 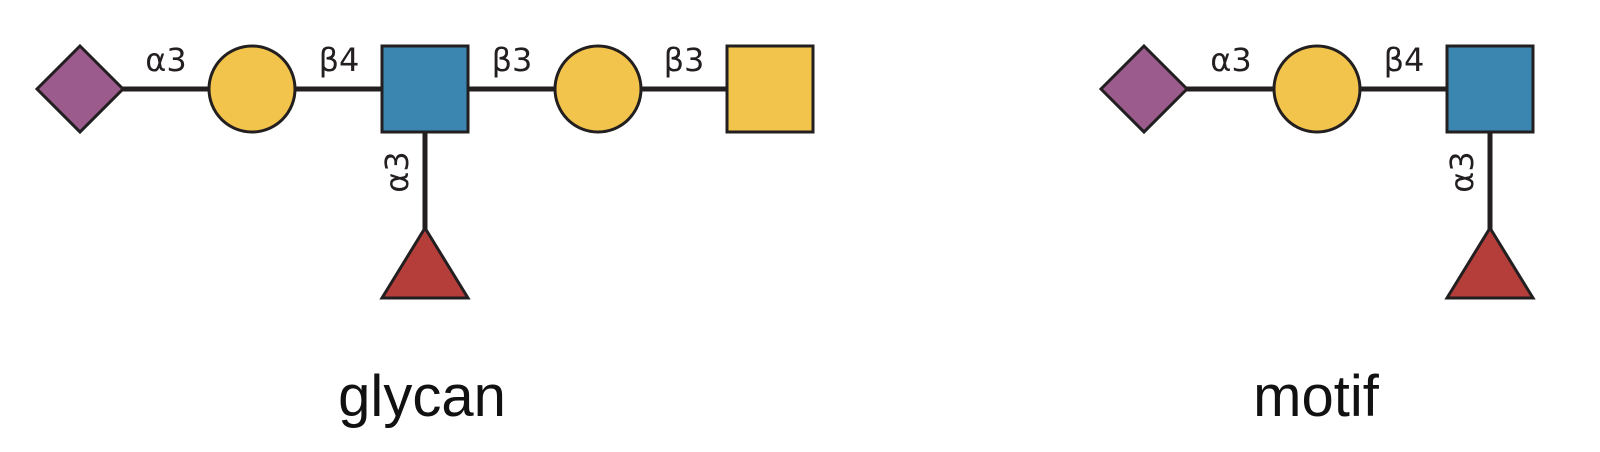 I want to click on glycan-caption: glycan, so click(x=422, y=396).